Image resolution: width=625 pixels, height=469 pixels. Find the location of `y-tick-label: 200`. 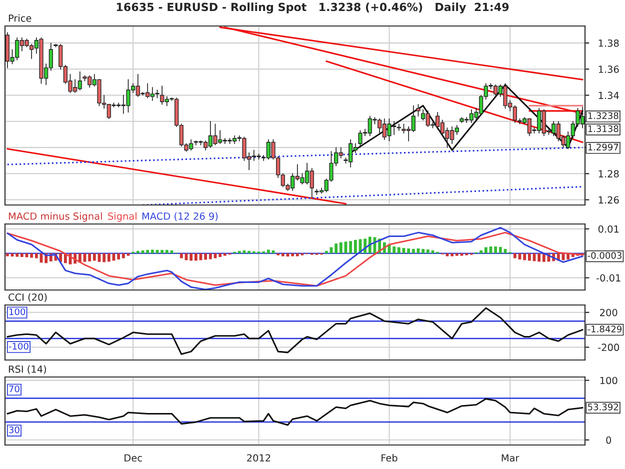

y-tick-label: 200 is located at coordinates (609, 312).